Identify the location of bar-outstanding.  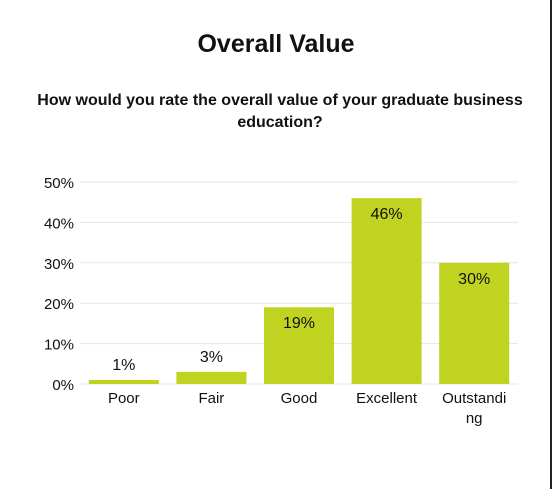
(474, 323).